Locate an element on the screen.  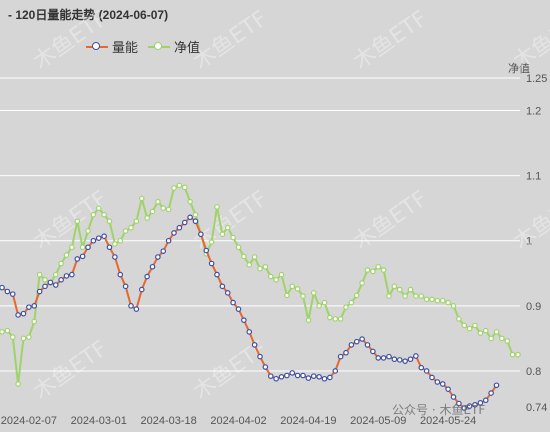
legend: 量能 净值 is located at coordinates (143, 46).